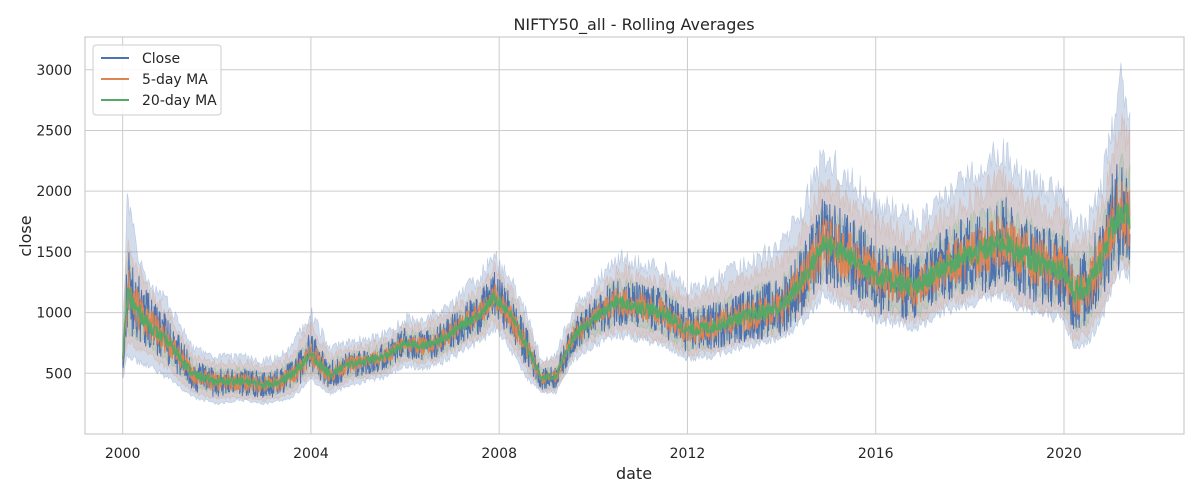 This screenshot has width=1200, height=504. I want to click on y-tick-label: 1000, so click(54, 314).